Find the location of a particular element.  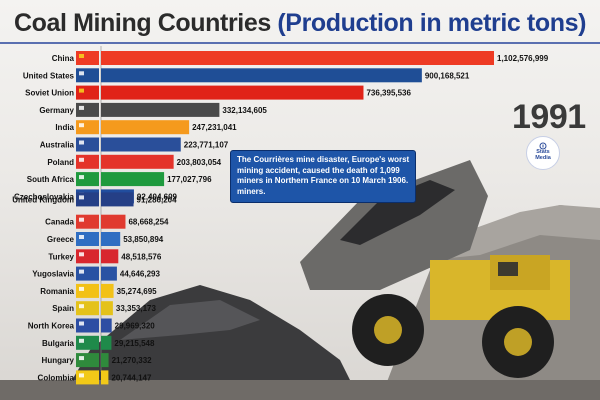

info-icon is located at coordinates (543, 146).